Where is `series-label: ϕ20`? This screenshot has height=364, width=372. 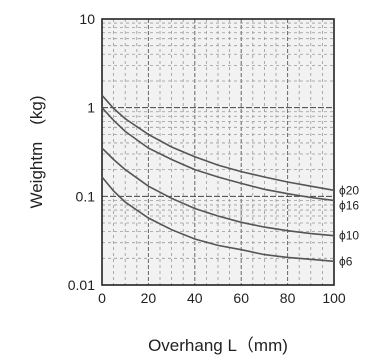
series-label: ϕ20 is located at coordinates (349, 190).